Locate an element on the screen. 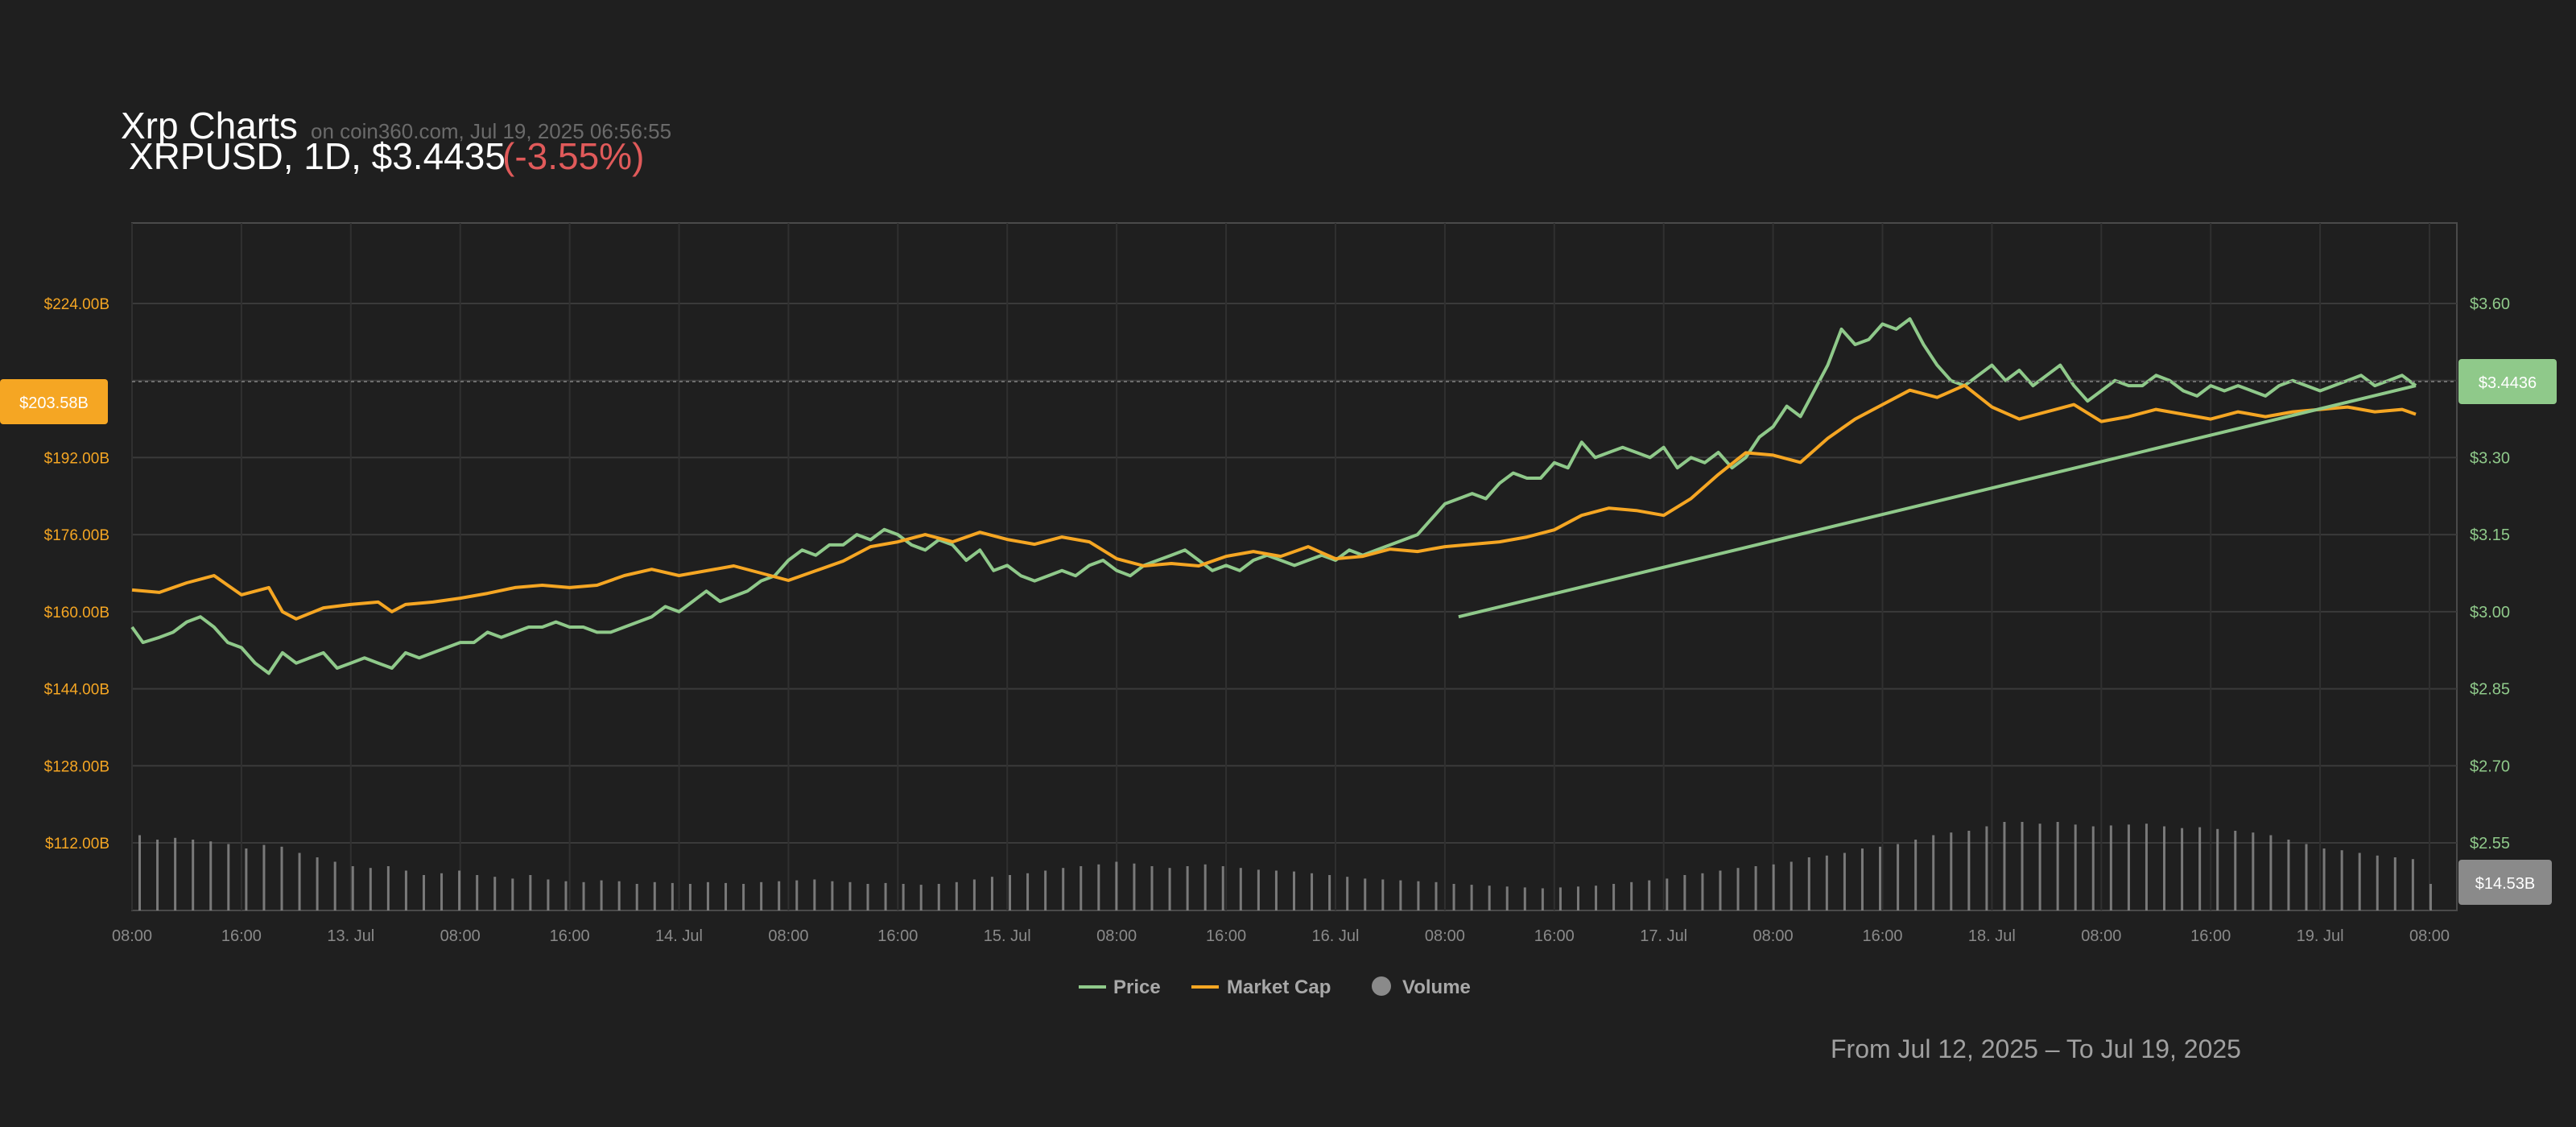 This screenshot has width=2576, height=1127. volume-bars is located at coordinates (1285, 866).